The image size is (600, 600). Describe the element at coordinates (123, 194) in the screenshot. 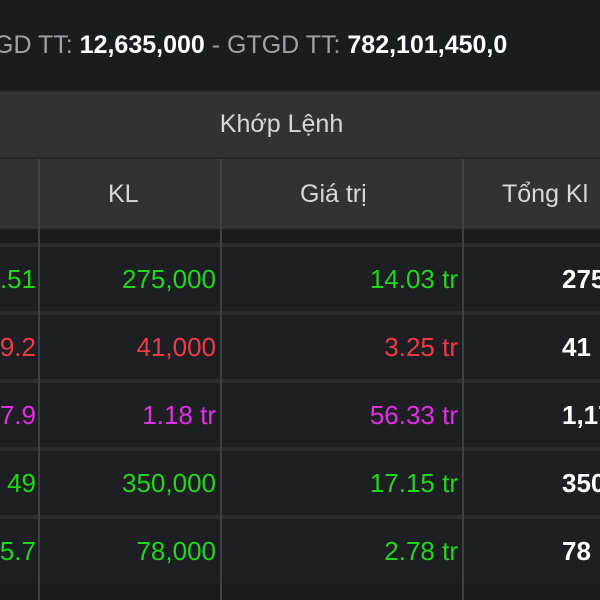

I see `column-header-volume: KL` at that location.